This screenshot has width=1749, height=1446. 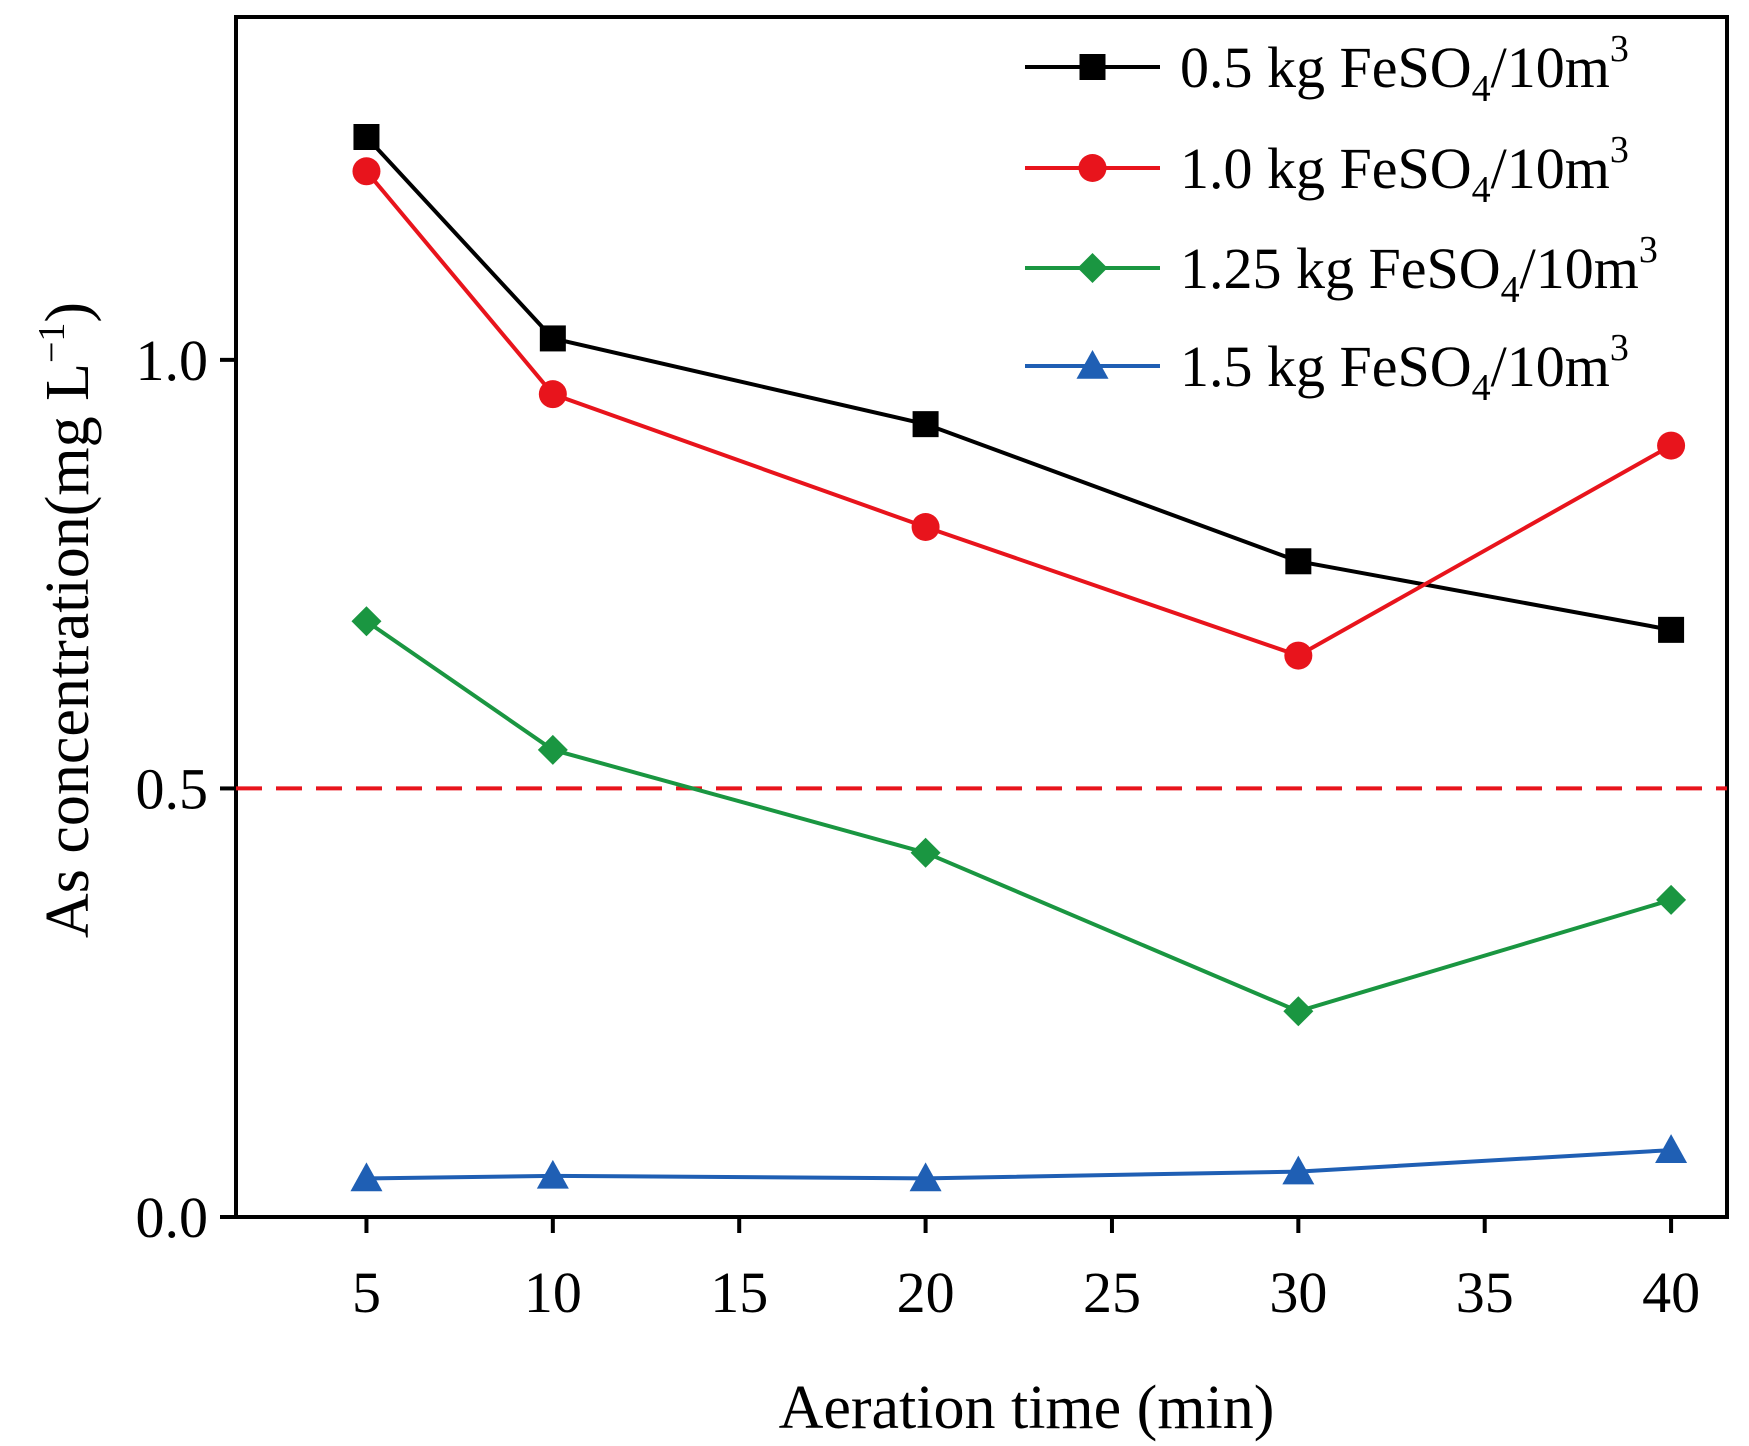 I want to click on x-tick-label: 25, so click(x=1112, y=1292).